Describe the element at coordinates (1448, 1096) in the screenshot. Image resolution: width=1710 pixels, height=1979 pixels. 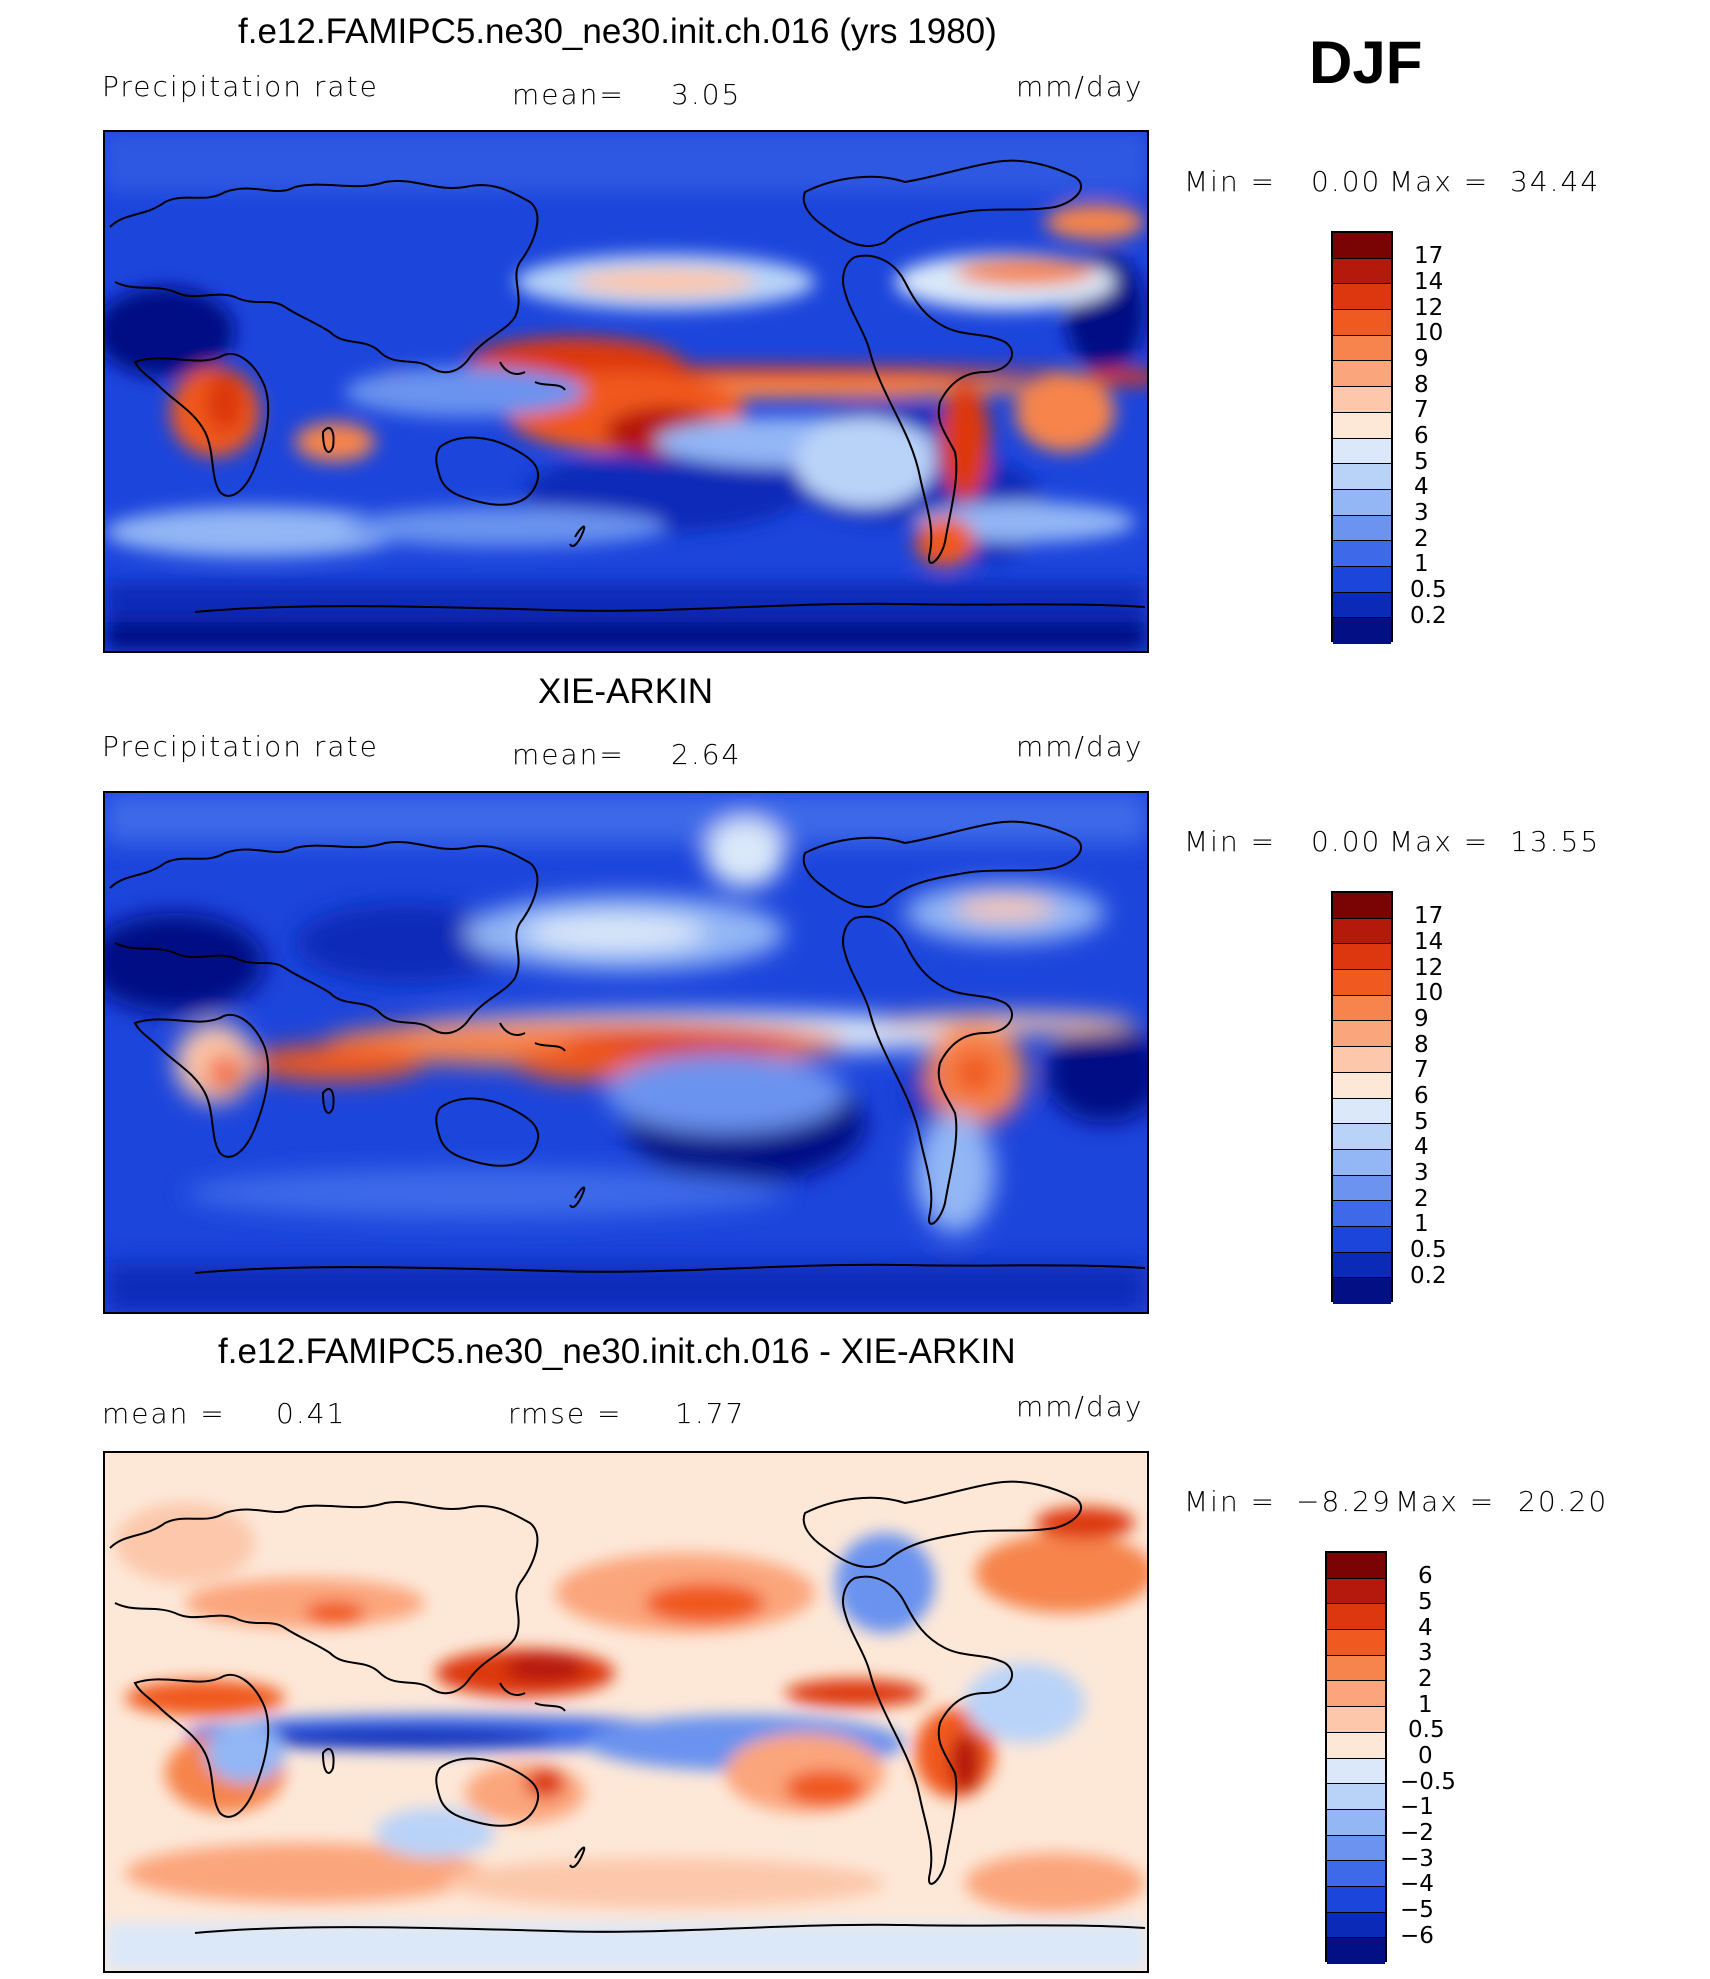
I see `panel-2-colorbar-ticks: 17 14 12 10 9 8 7 6 5 4 3 2 1 0.5 0.2` at that location.